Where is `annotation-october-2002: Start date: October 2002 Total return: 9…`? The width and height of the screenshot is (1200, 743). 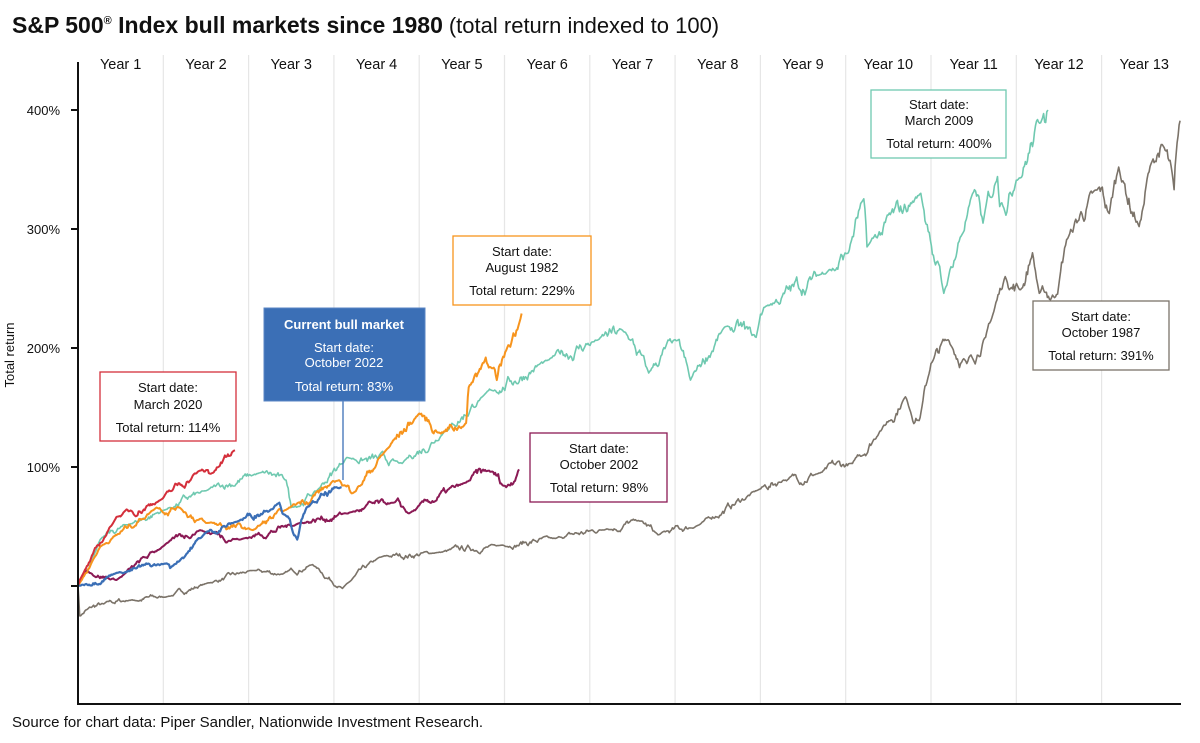
annotation-october-2002: Start date: October 2002 Total return: 9… is located at coordinates (598, 467).